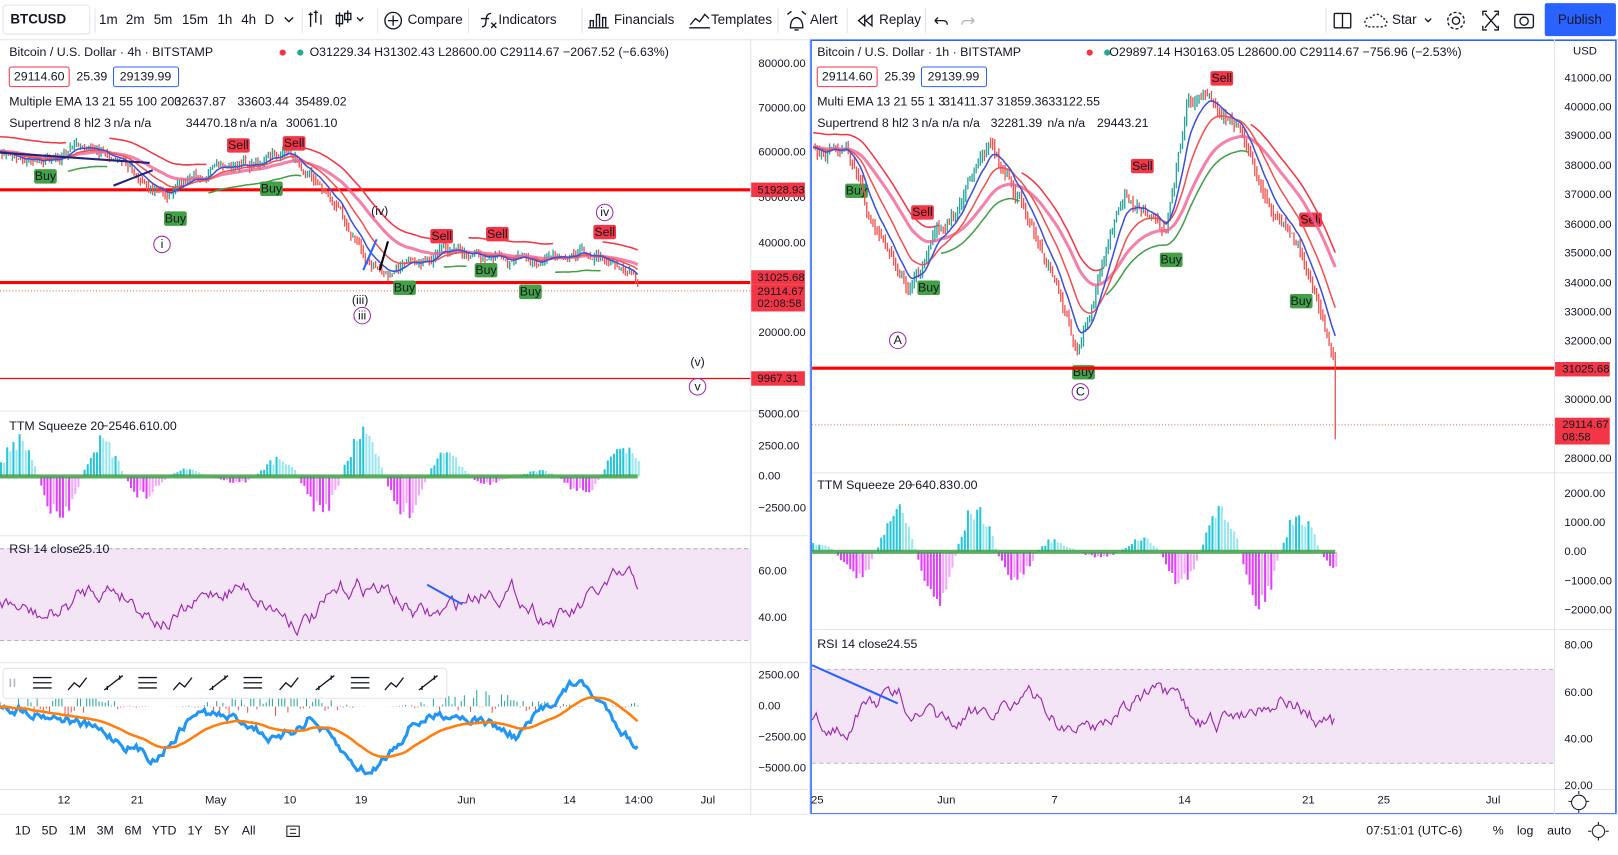 The width and height of the screenshot is (1618, 855). What do you see at coordinates (133, 831) in the screenshot?
I see `range-button: 6M` at bounding box center [133, 831].